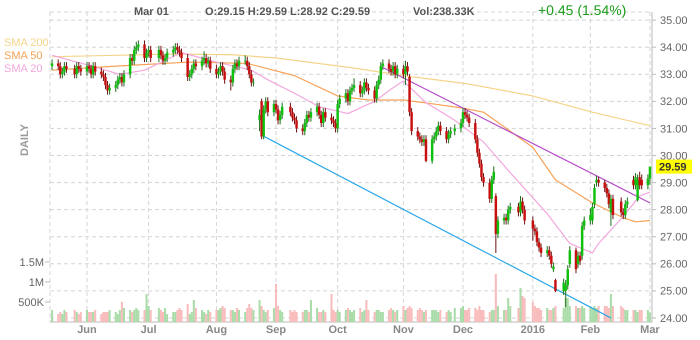 The image size is (700, 340). I want to click on x-tick-label: Aug, so click(217, 330).